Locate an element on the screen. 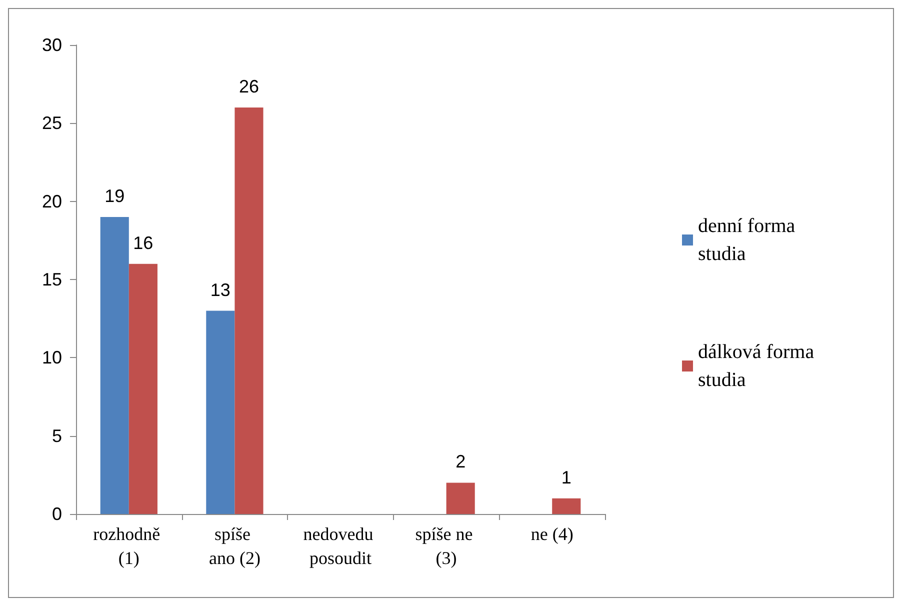  y-tick-label: 25 is located at coordinates (52, 123).